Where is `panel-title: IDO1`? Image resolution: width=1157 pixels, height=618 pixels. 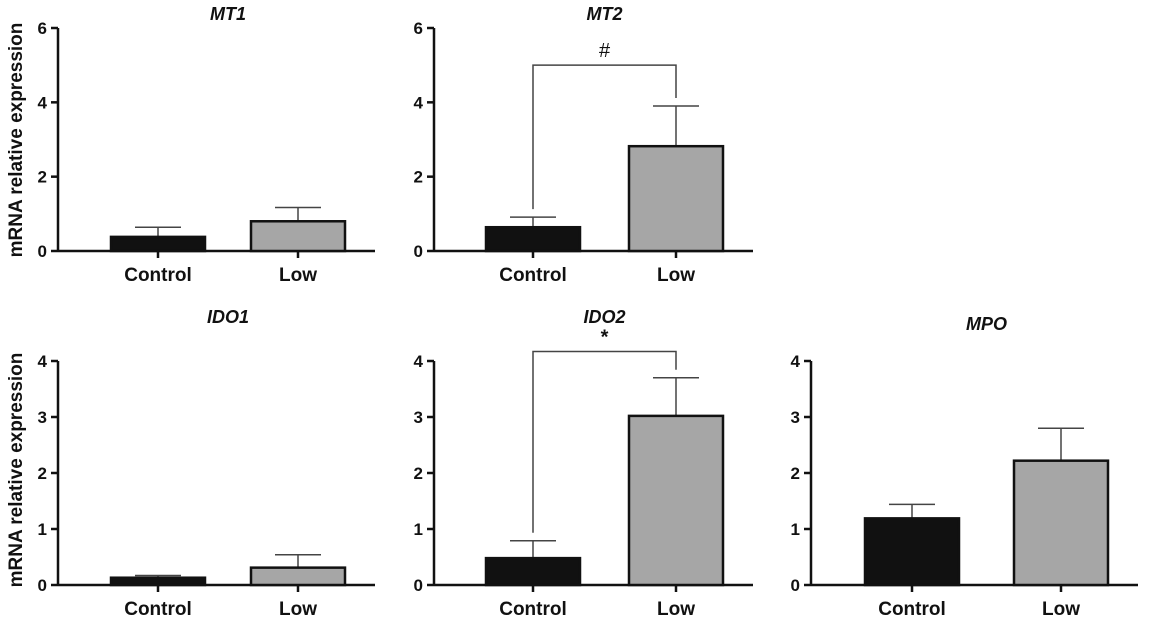 panel-title: IDO1 is located at coordinates (228, 317).